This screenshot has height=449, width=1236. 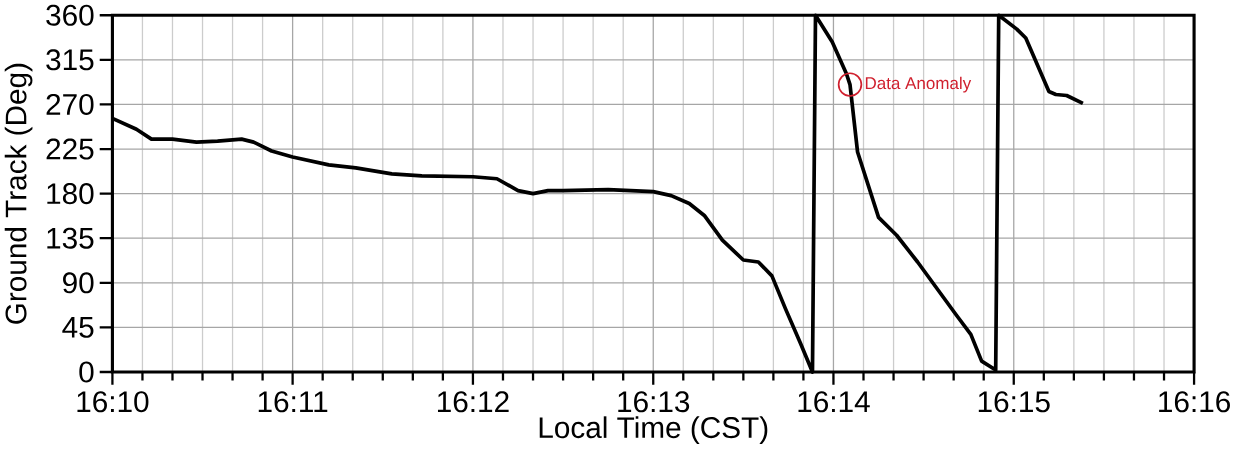 What do you see at coordinates (70, 60) in the screenshot?
I see `y-tick-label: 315` at bounding box center [70, 60].